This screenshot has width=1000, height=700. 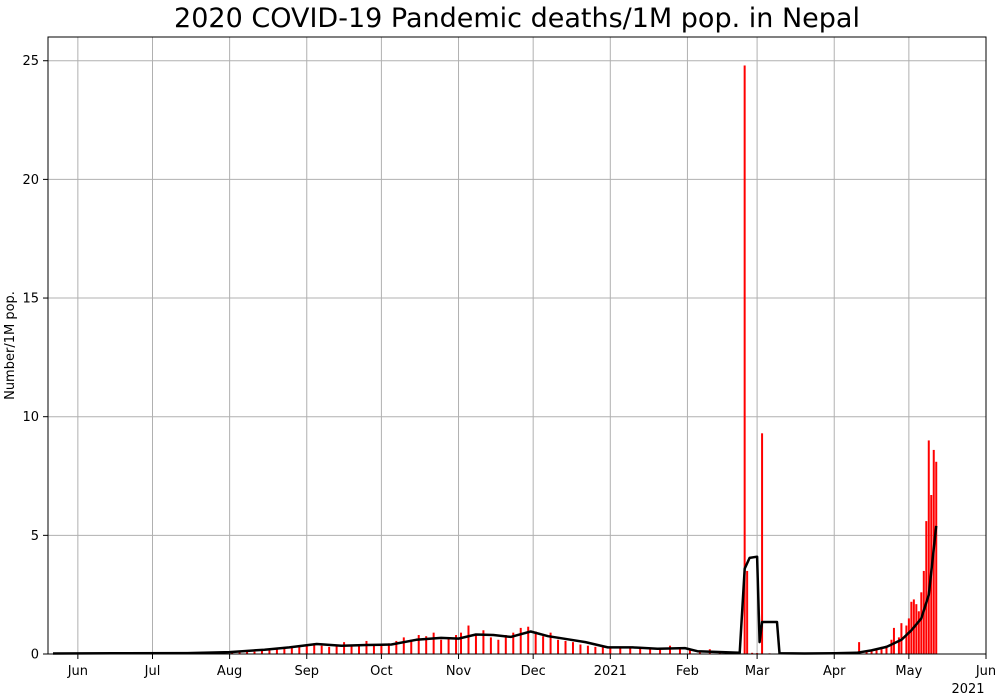 I want to click on y-axis: 0 5 10 15 20 25, so click(x=35, y=358).